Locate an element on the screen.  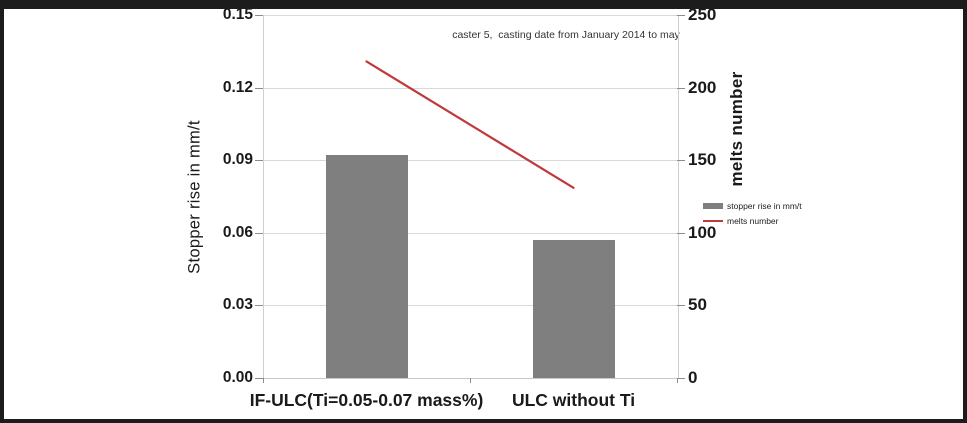
right-tick-label: 200 is located at coordinates (702, 87).